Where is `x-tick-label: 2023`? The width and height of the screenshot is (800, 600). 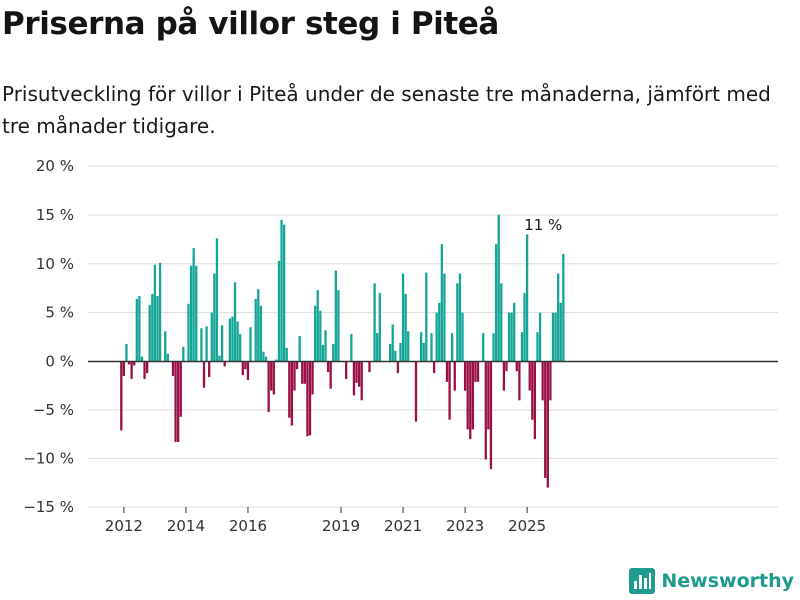 x-tick-label: 2023 is located at coordinates (465, 526).